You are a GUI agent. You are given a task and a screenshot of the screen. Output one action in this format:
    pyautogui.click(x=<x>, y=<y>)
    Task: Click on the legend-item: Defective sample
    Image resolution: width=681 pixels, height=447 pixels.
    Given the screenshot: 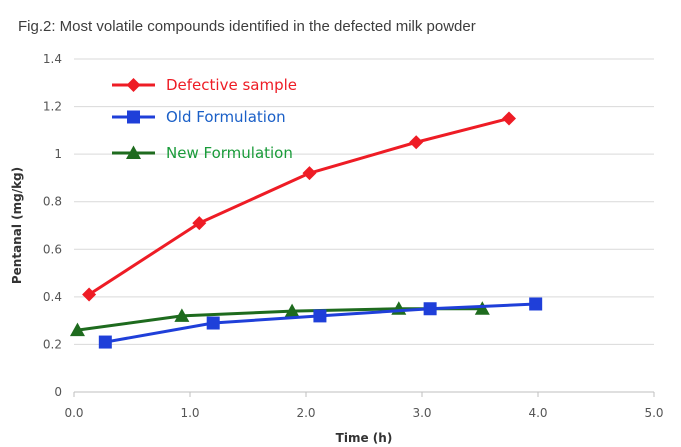 What is the action you would take?
    pyautogui.click(x=204, y=85)
    